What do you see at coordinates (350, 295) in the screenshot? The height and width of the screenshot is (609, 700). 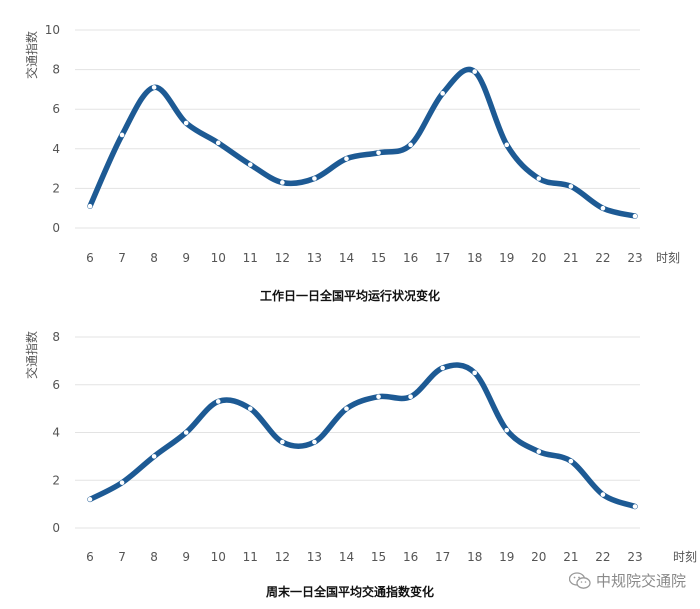 I see `chart-title: 工作日一日全国平均运行状况变化` at bounding box center [350, 295].